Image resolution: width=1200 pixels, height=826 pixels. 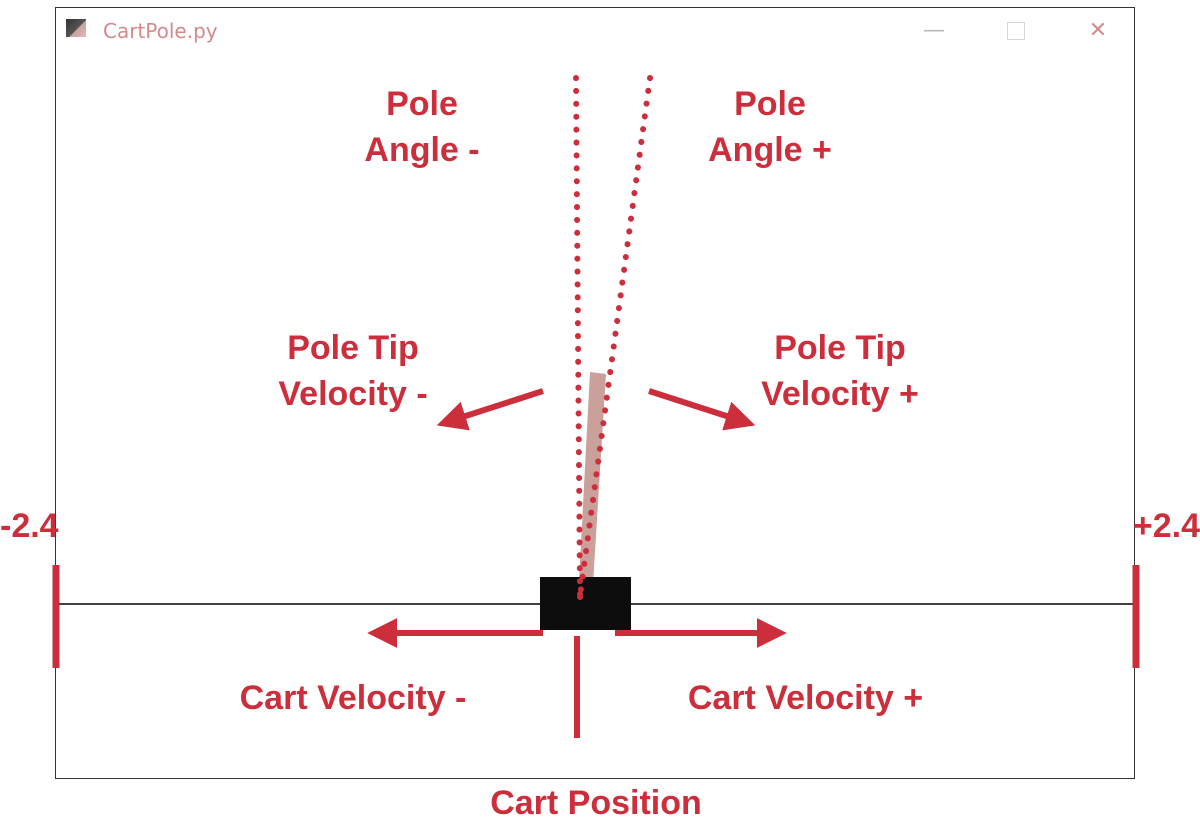 What do you see at coordinates (422, 150) in the screenshot?
I see `pole-angle-neg-line2: Angle -` at bounding box center [422, 150].